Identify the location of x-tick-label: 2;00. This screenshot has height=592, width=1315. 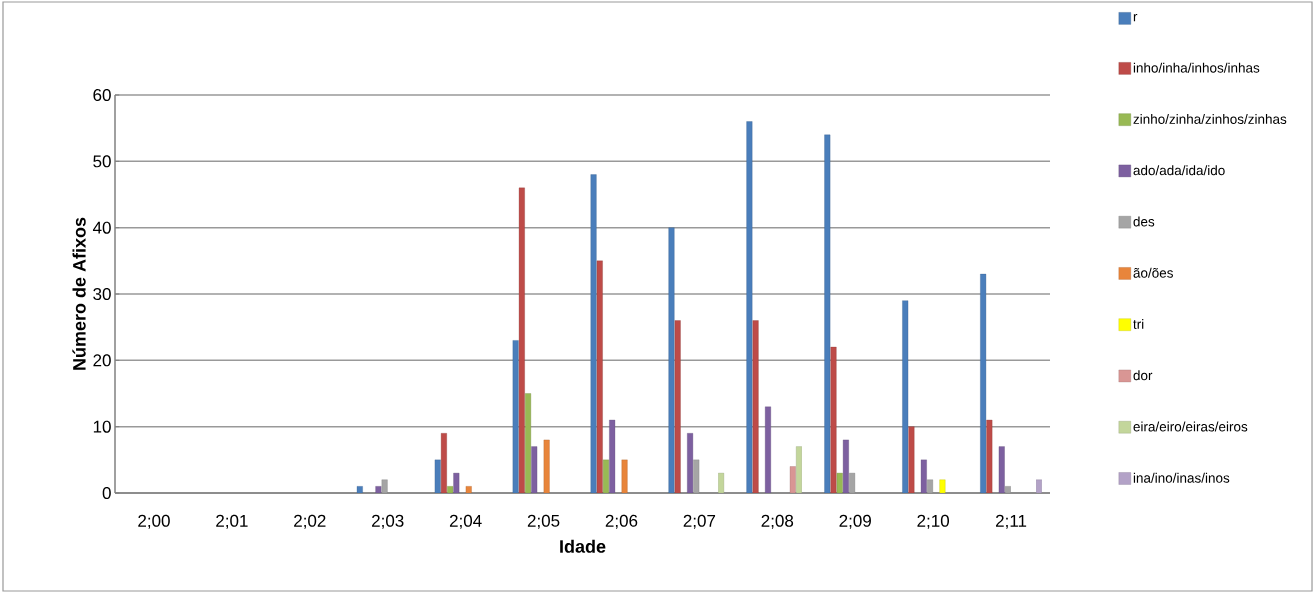
(154, 521).